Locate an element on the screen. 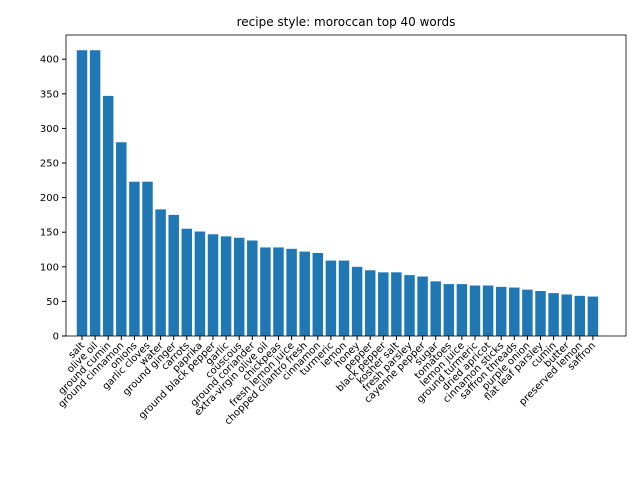 The width and height of the screenshot is (640, 480). y-tick-label: 0 is located at coordinates (56, 337).